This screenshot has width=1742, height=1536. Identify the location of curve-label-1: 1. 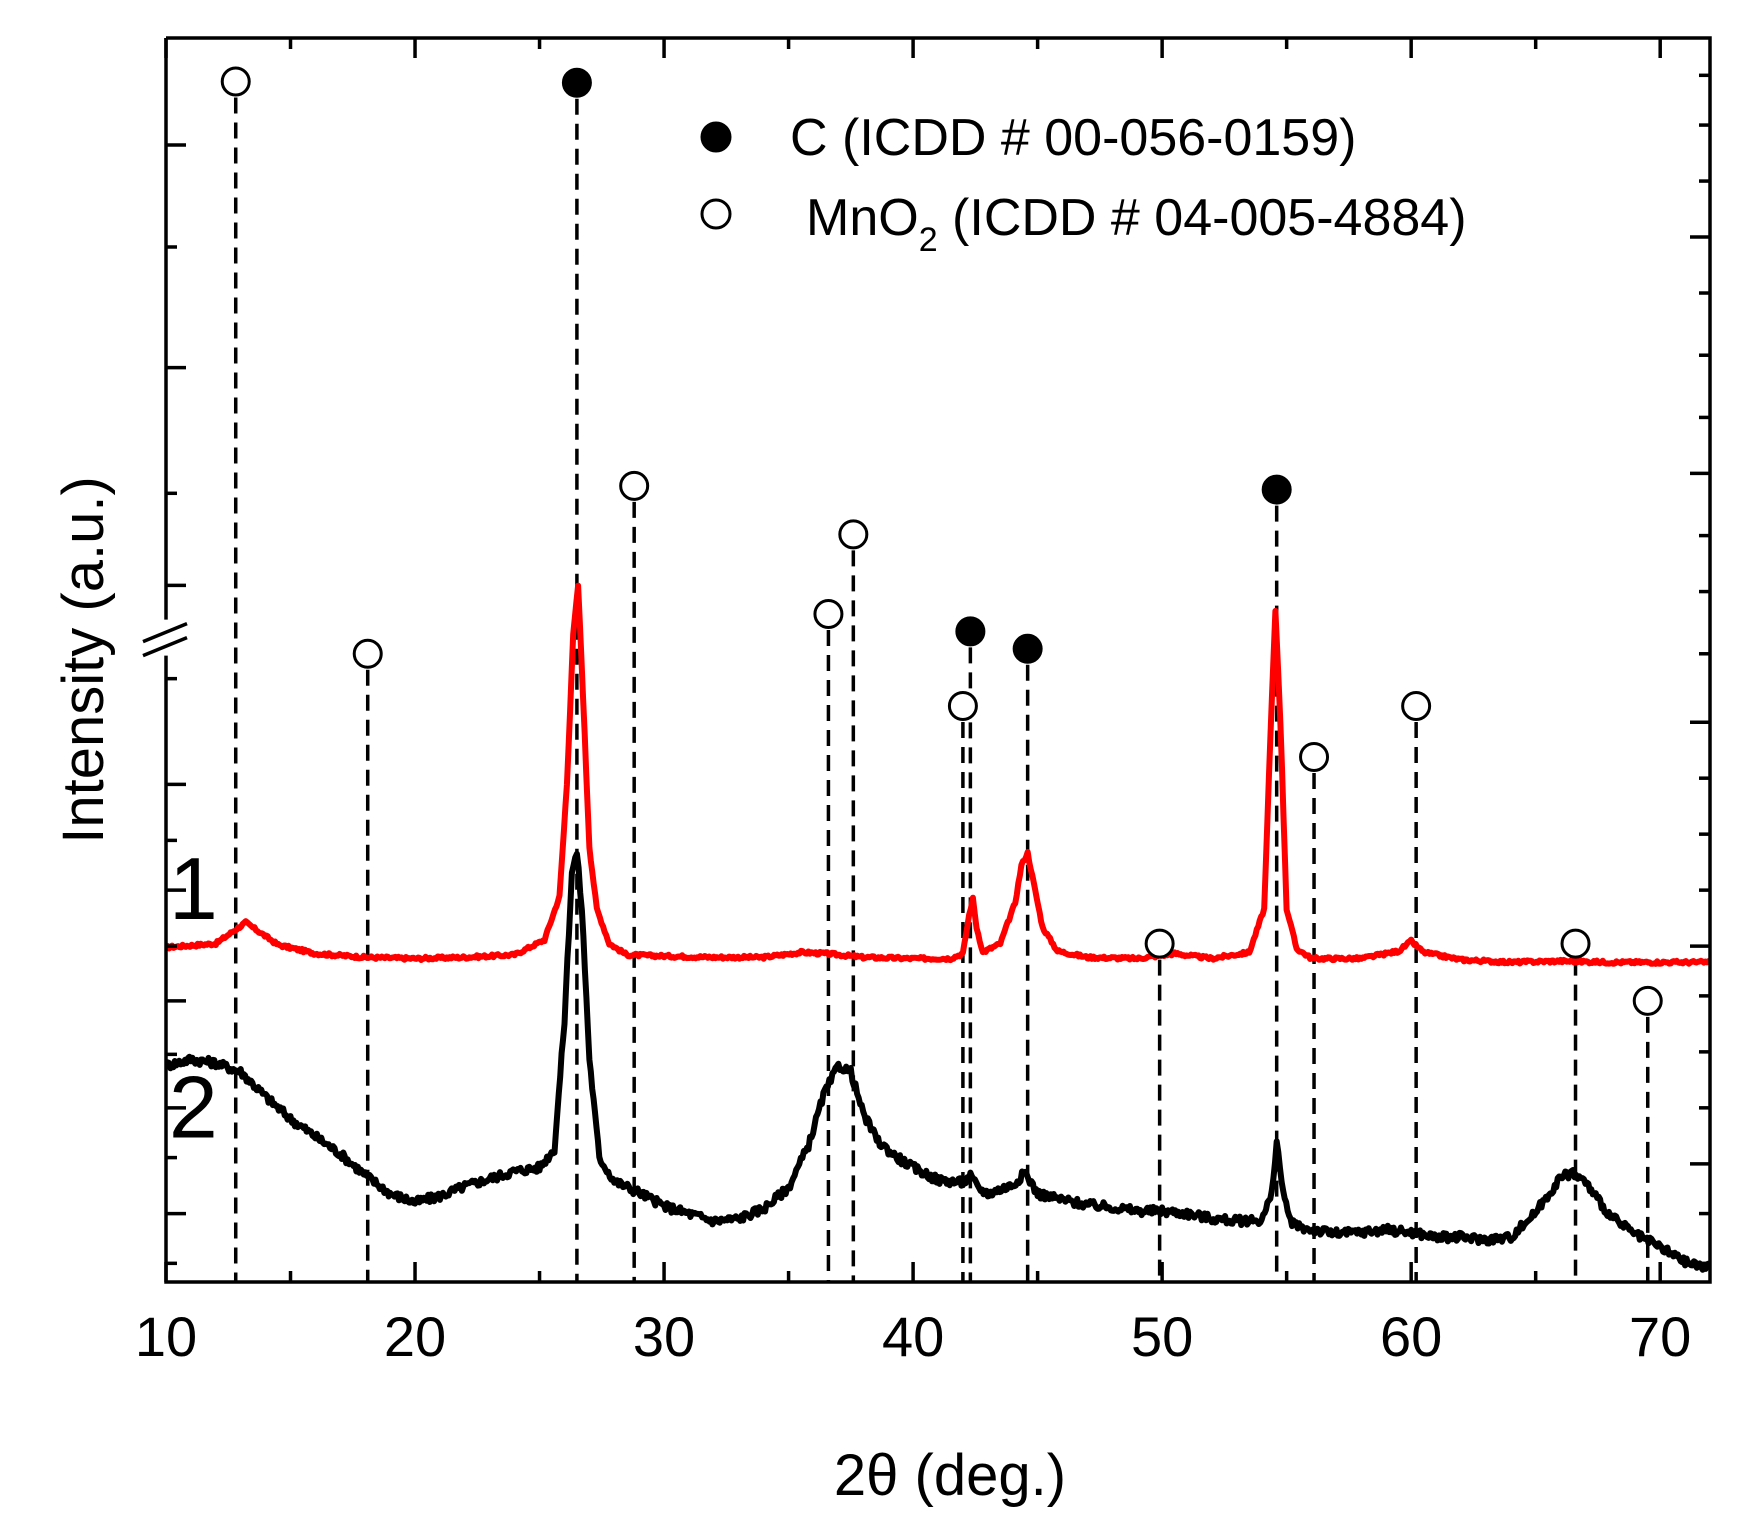
(193, 888).